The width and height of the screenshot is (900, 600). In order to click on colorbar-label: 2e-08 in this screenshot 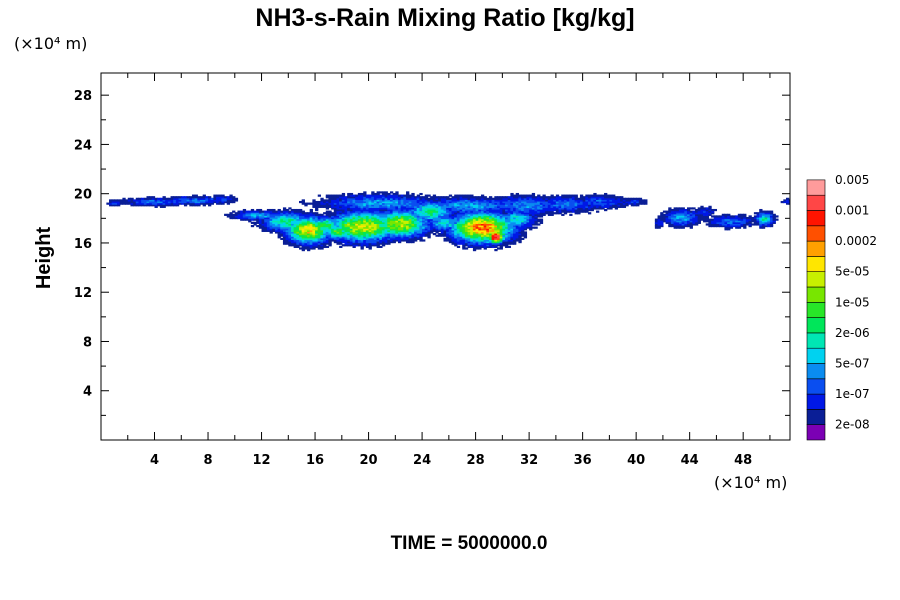, I will do `click(852, 425)`.